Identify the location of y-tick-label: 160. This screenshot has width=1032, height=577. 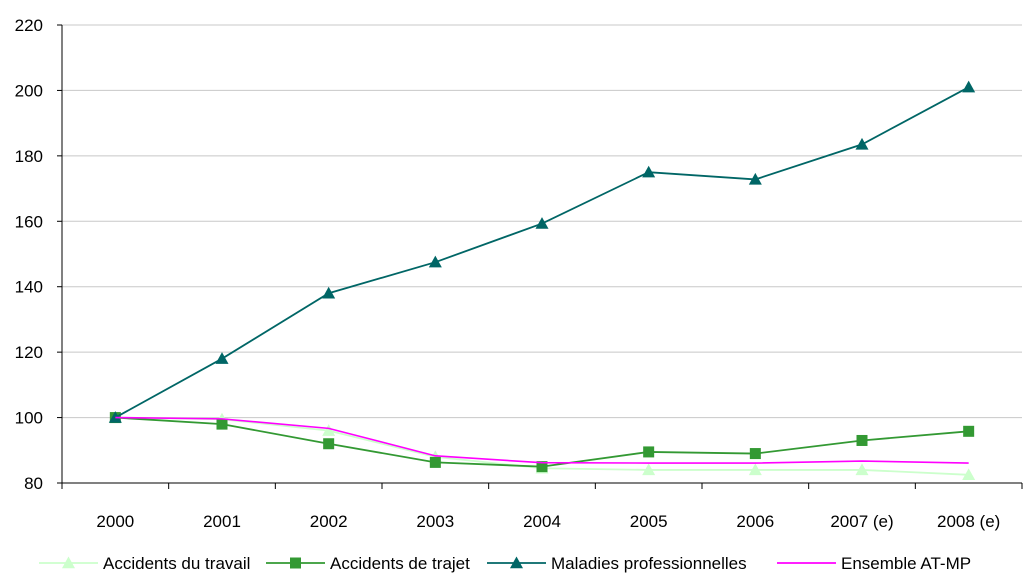
(29, 221).